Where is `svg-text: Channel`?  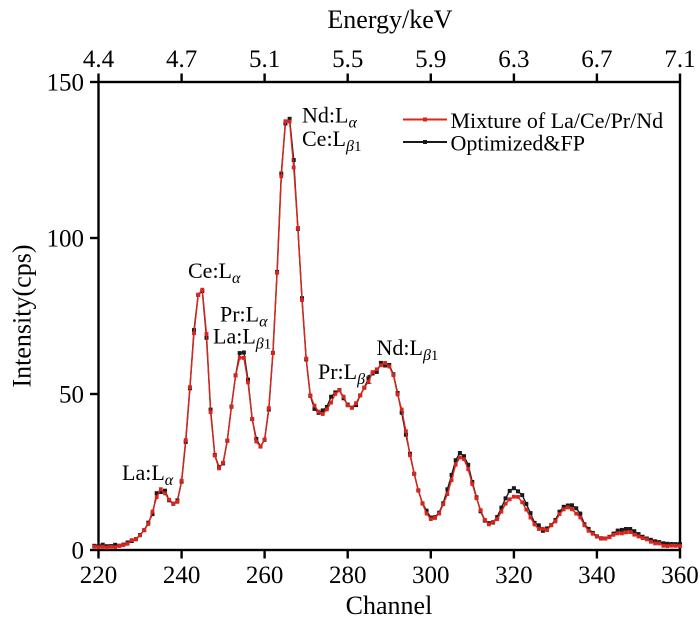
svg-text: Channel is located at coordinates (389, 605).